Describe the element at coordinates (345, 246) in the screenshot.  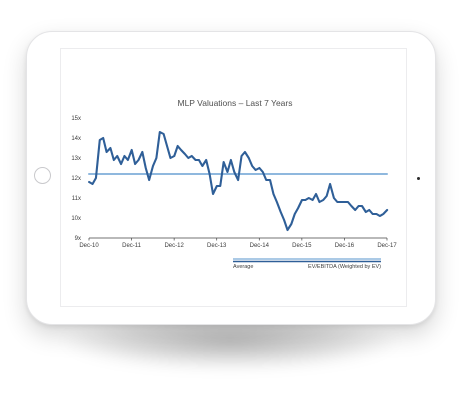
I see `x-tick-label: Dec-16` at that location.